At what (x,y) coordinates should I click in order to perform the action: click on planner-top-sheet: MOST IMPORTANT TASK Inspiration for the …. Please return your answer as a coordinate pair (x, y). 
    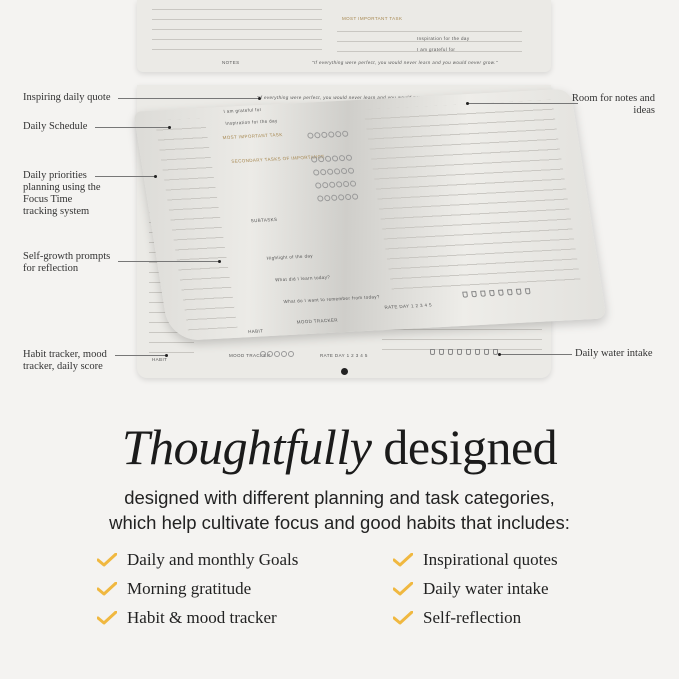
    Looking at the image, I should click on (344, 36).